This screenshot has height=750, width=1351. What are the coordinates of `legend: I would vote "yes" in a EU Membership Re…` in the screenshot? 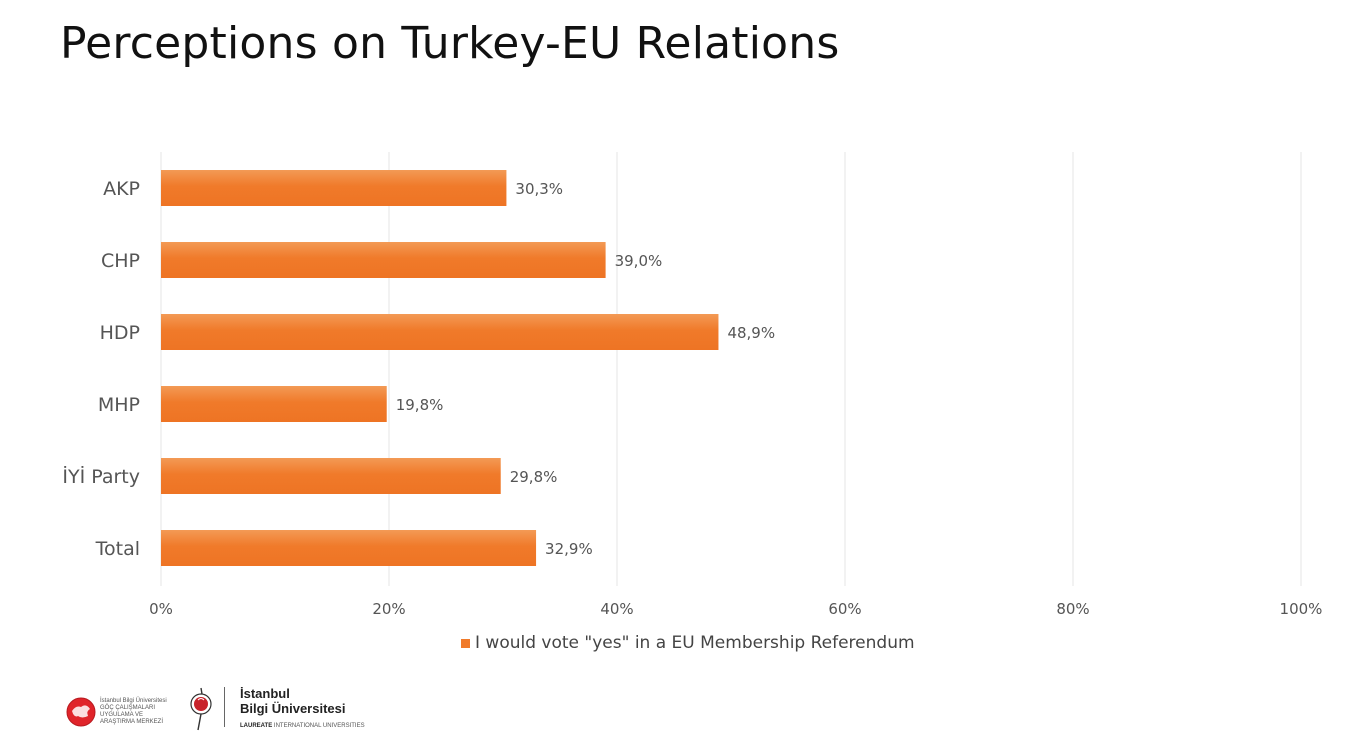 It's located at (688, 643).